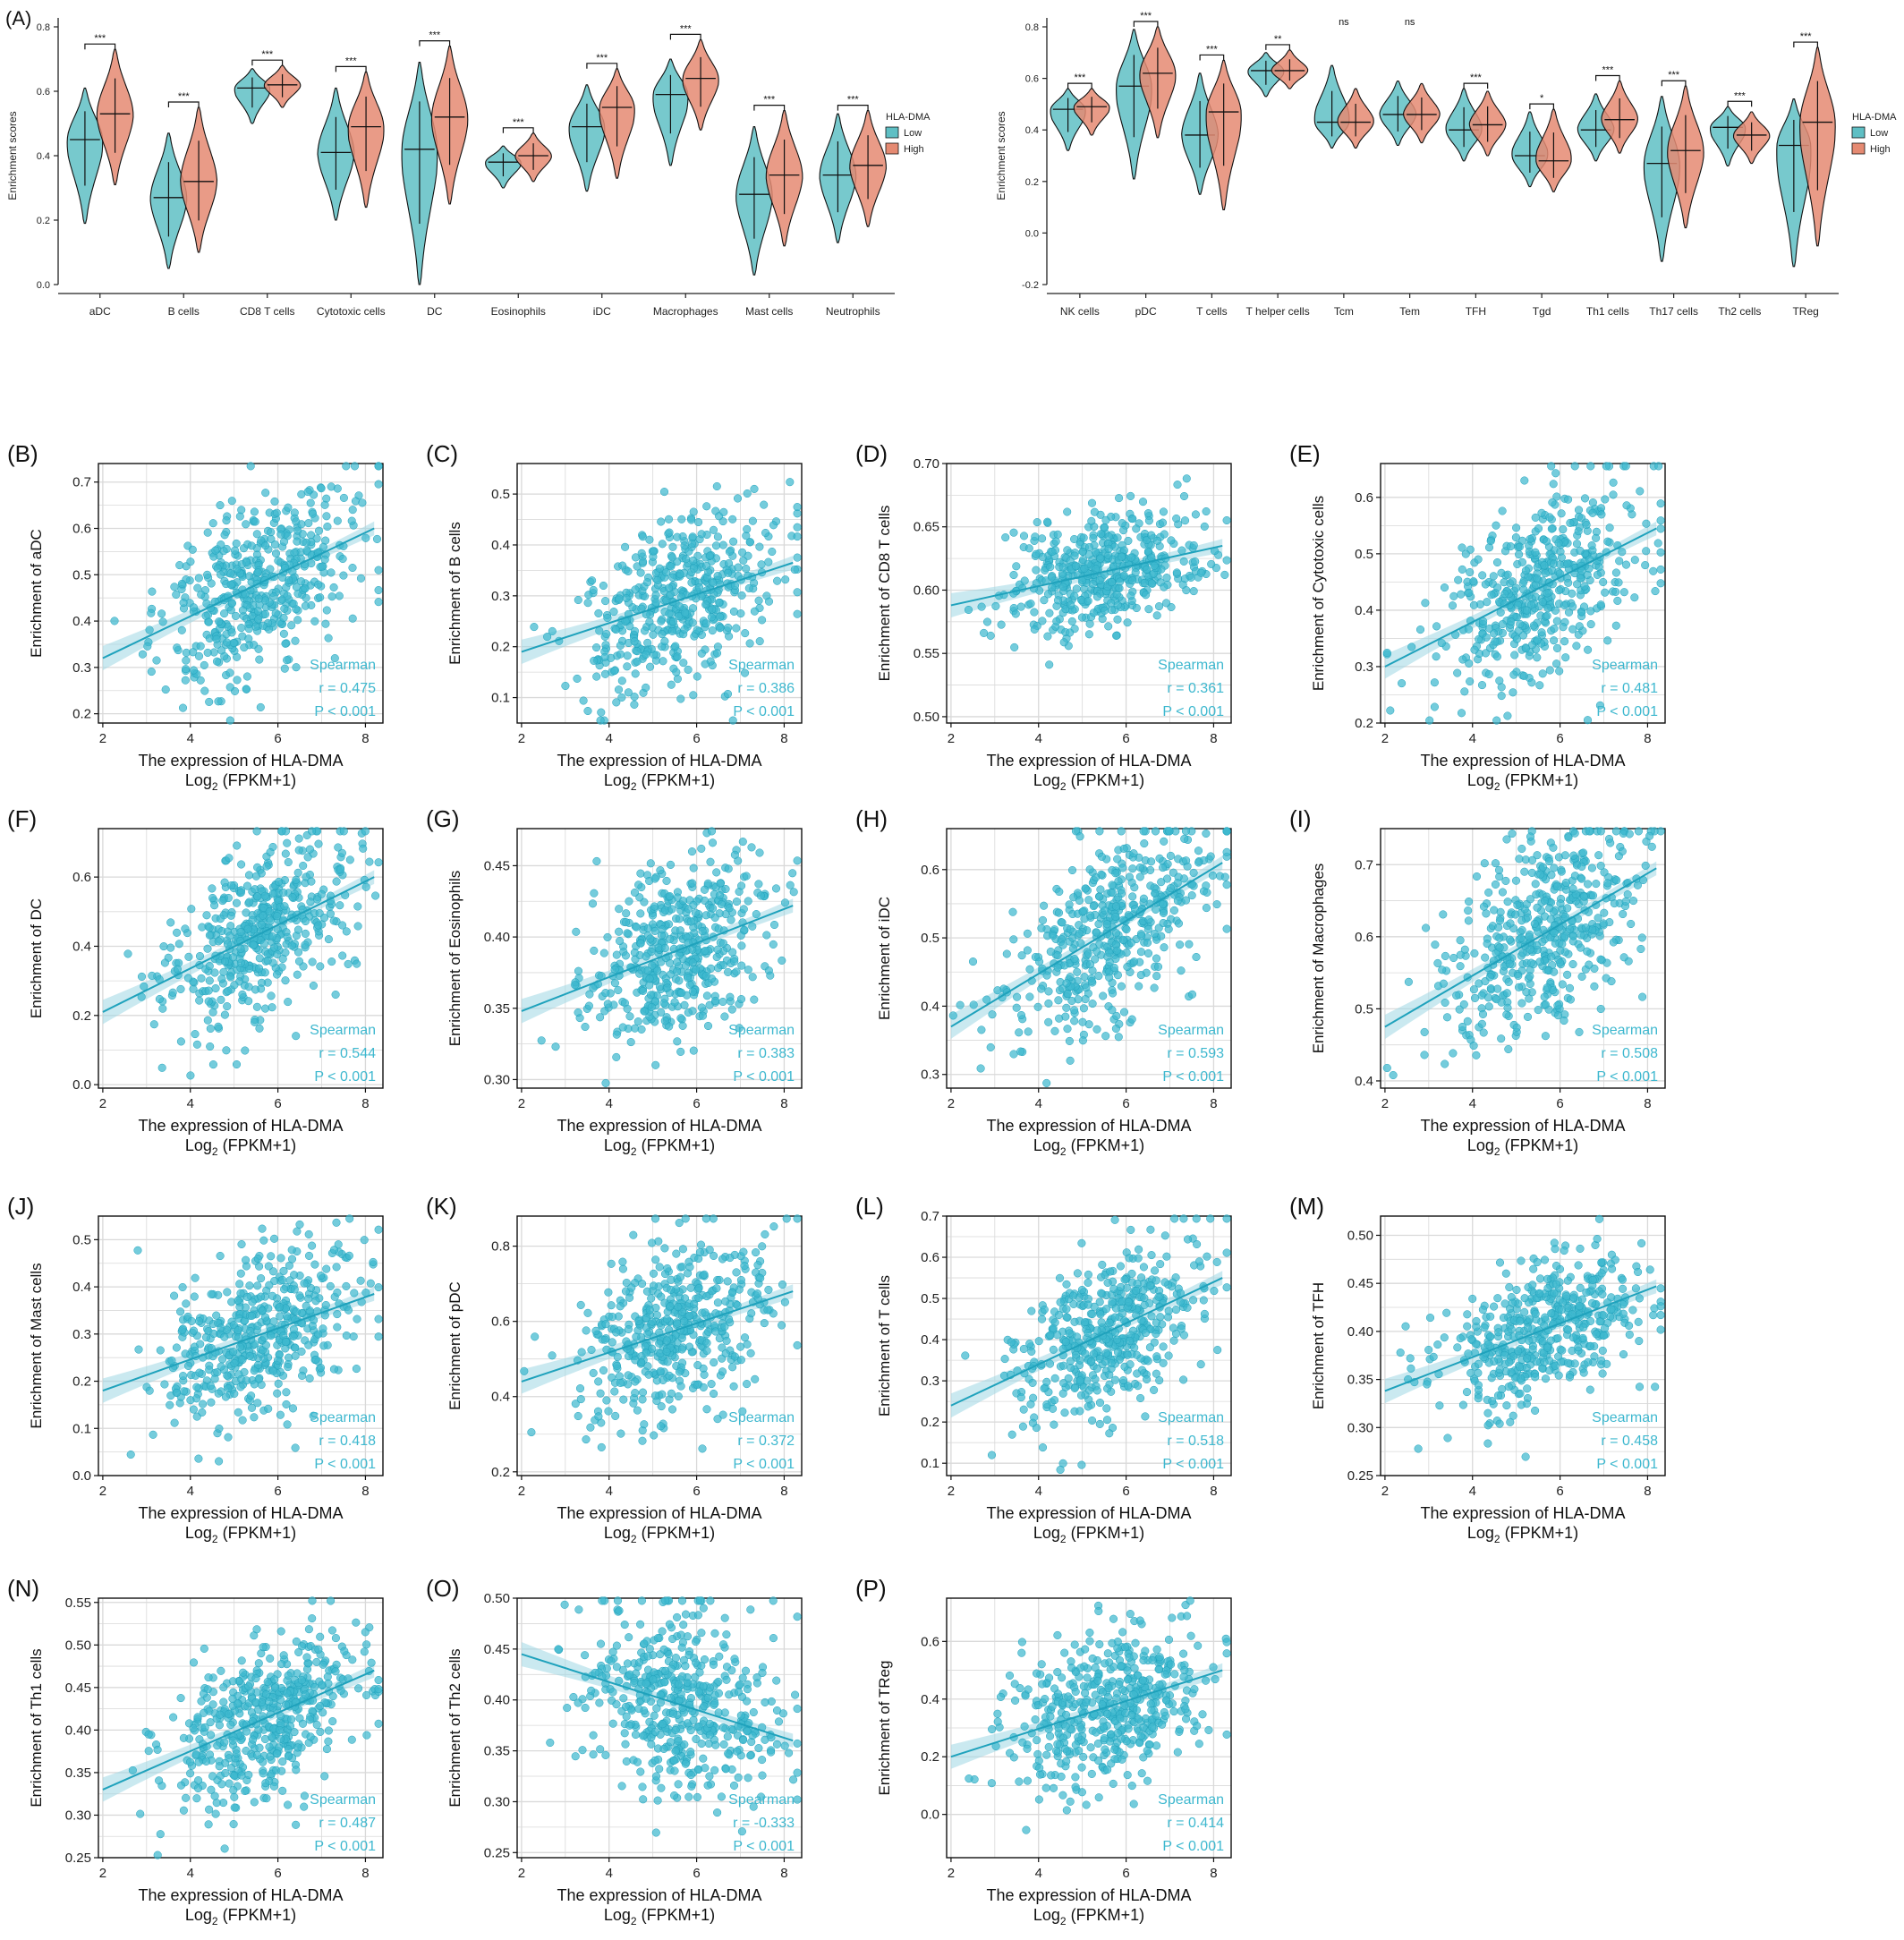  What do you see at coordinates (1364, 498) in the screenshot?
I see `y-tick-label: 0.6` at bounding box center [1364, 498].